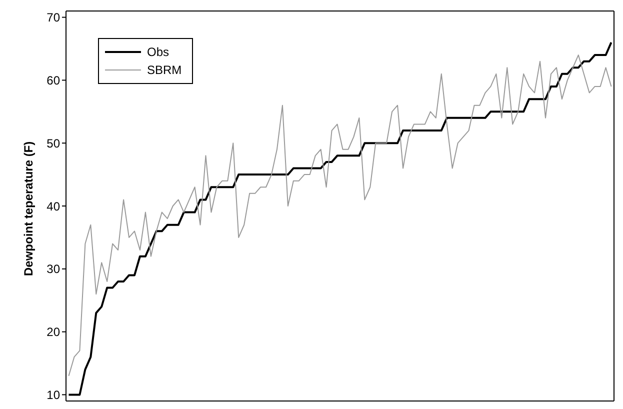 The width and height of the screenshot is (623, 409). Describe the element at coordinates (53, 332) in the screenshot. I see `y-tick-label: 20` at that location.